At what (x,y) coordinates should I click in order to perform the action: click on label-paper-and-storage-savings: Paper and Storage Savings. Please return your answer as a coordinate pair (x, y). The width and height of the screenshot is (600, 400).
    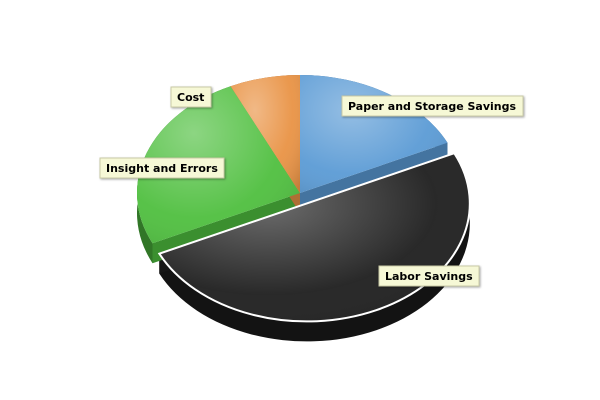
    Looking at the image, I should click on (432, 106).